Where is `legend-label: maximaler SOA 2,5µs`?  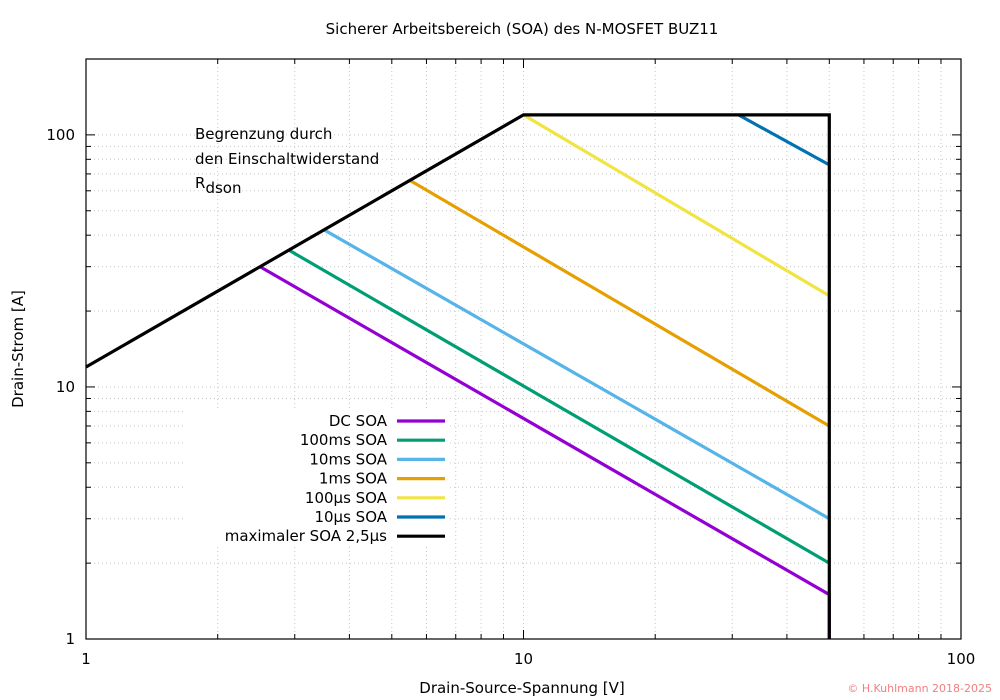
legend-label: maximaler SOA 2,5µs is located at coordinates (306, 536).